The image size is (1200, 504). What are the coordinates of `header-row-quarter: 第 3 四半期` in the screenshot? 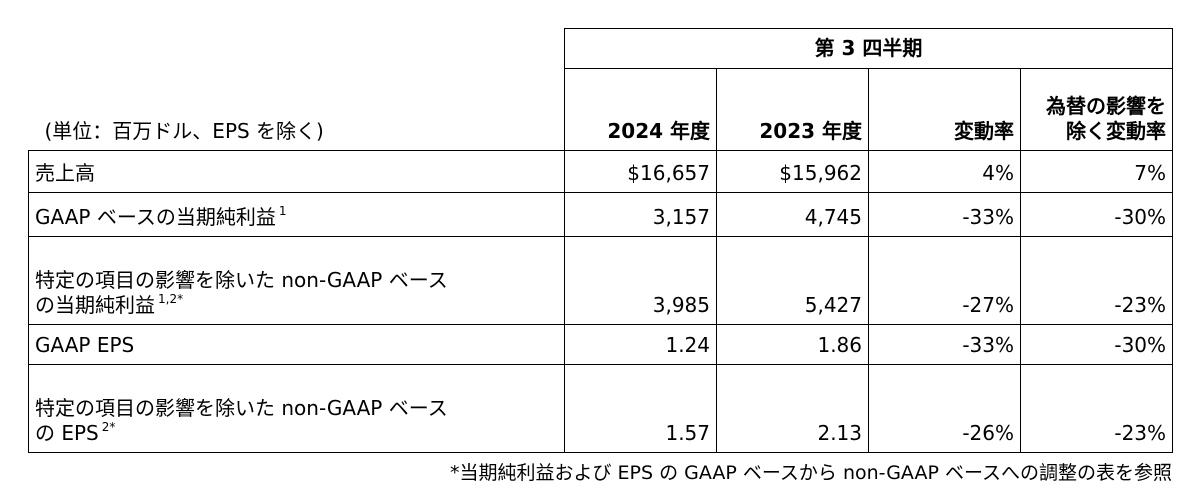 It's located at (601, 48).